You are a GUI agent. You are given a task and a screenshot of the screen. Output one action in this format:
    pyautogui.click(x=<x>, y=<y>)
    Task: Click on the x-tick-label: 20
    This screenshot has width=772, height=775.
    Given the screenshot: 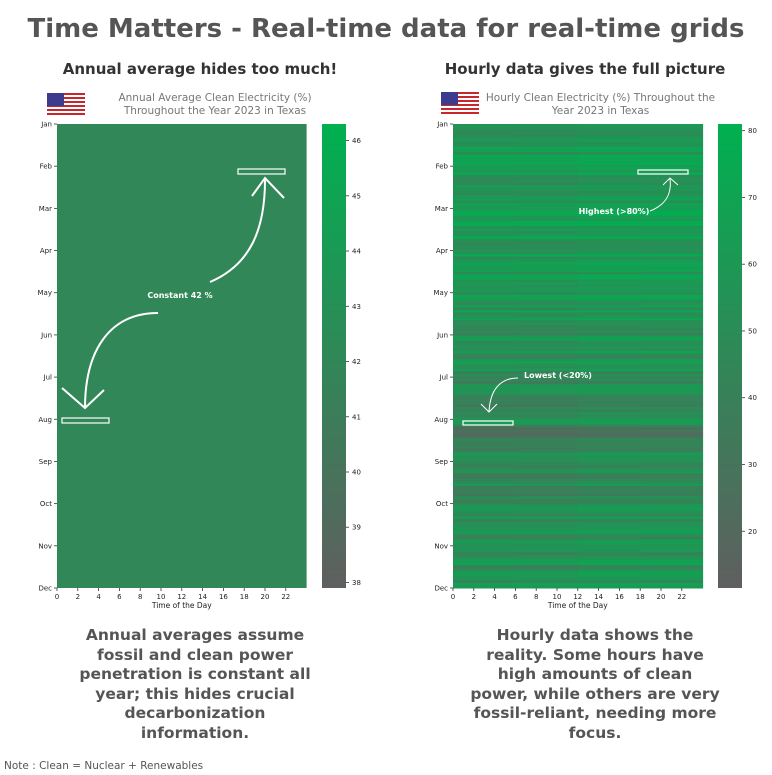 What is the action you would take?
    pyautogui.click(x=265, y=597)
    